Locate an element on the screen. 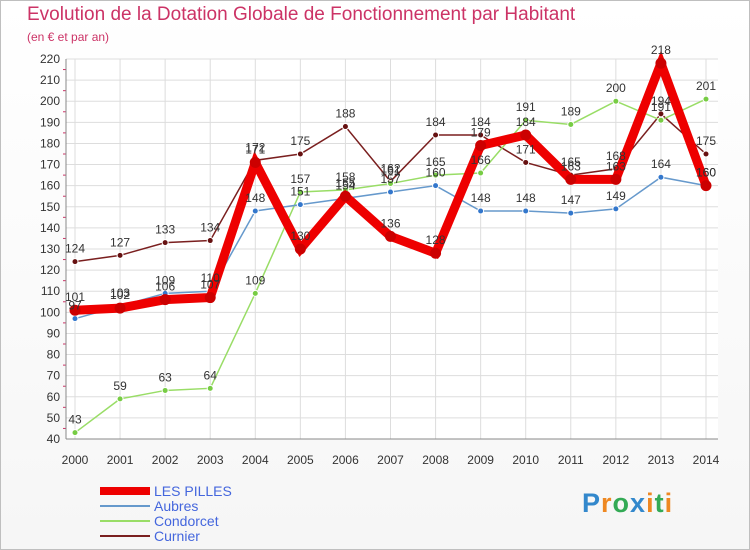 Image resolution: width=750 pixels, height=550 pixels. data-label-aubres: 110 is located at coordinates (210, 278).